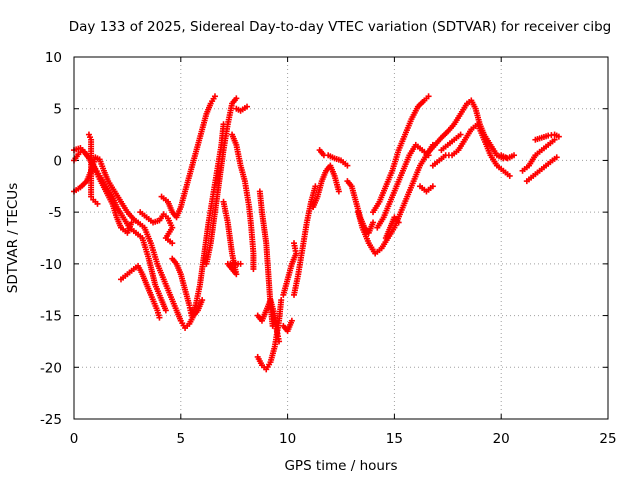 This screenshot has width=640, height=480. Describe the element at coordinates (53, 58) in the screenshot. I see `y-tick-label: 10` at that location.